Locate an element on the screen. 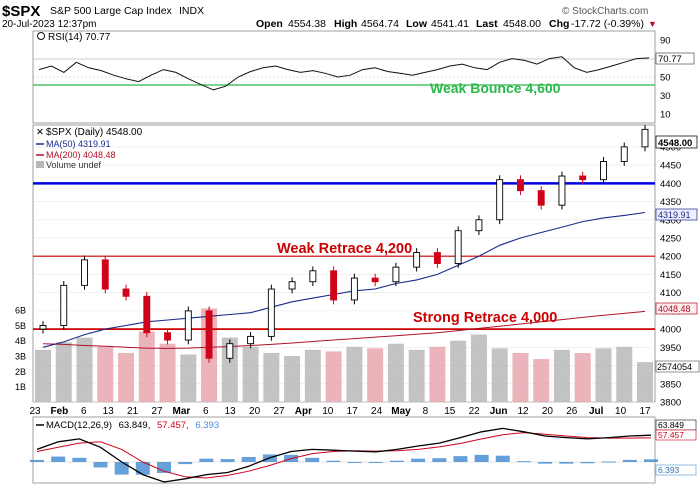 The width and height of the screenshot is (700, 486). hist-tag-text: 6.393 is located at coordinates (669, 470).